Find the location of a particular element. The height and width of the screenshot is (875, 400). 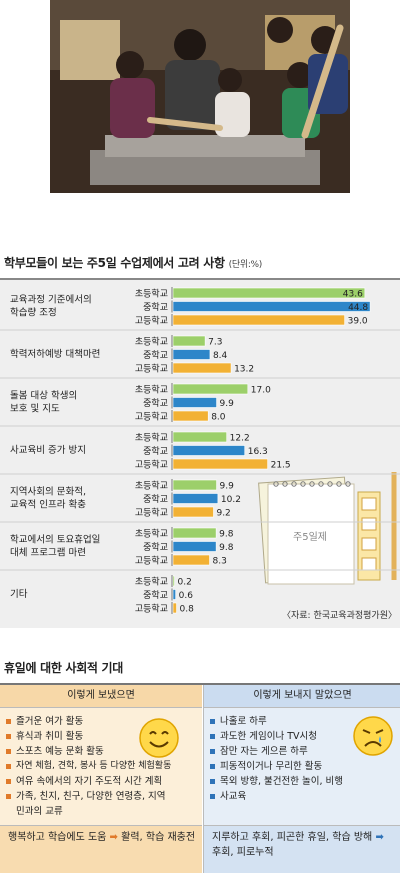

value-label: 8.3 is located at coordinates (220, 562).